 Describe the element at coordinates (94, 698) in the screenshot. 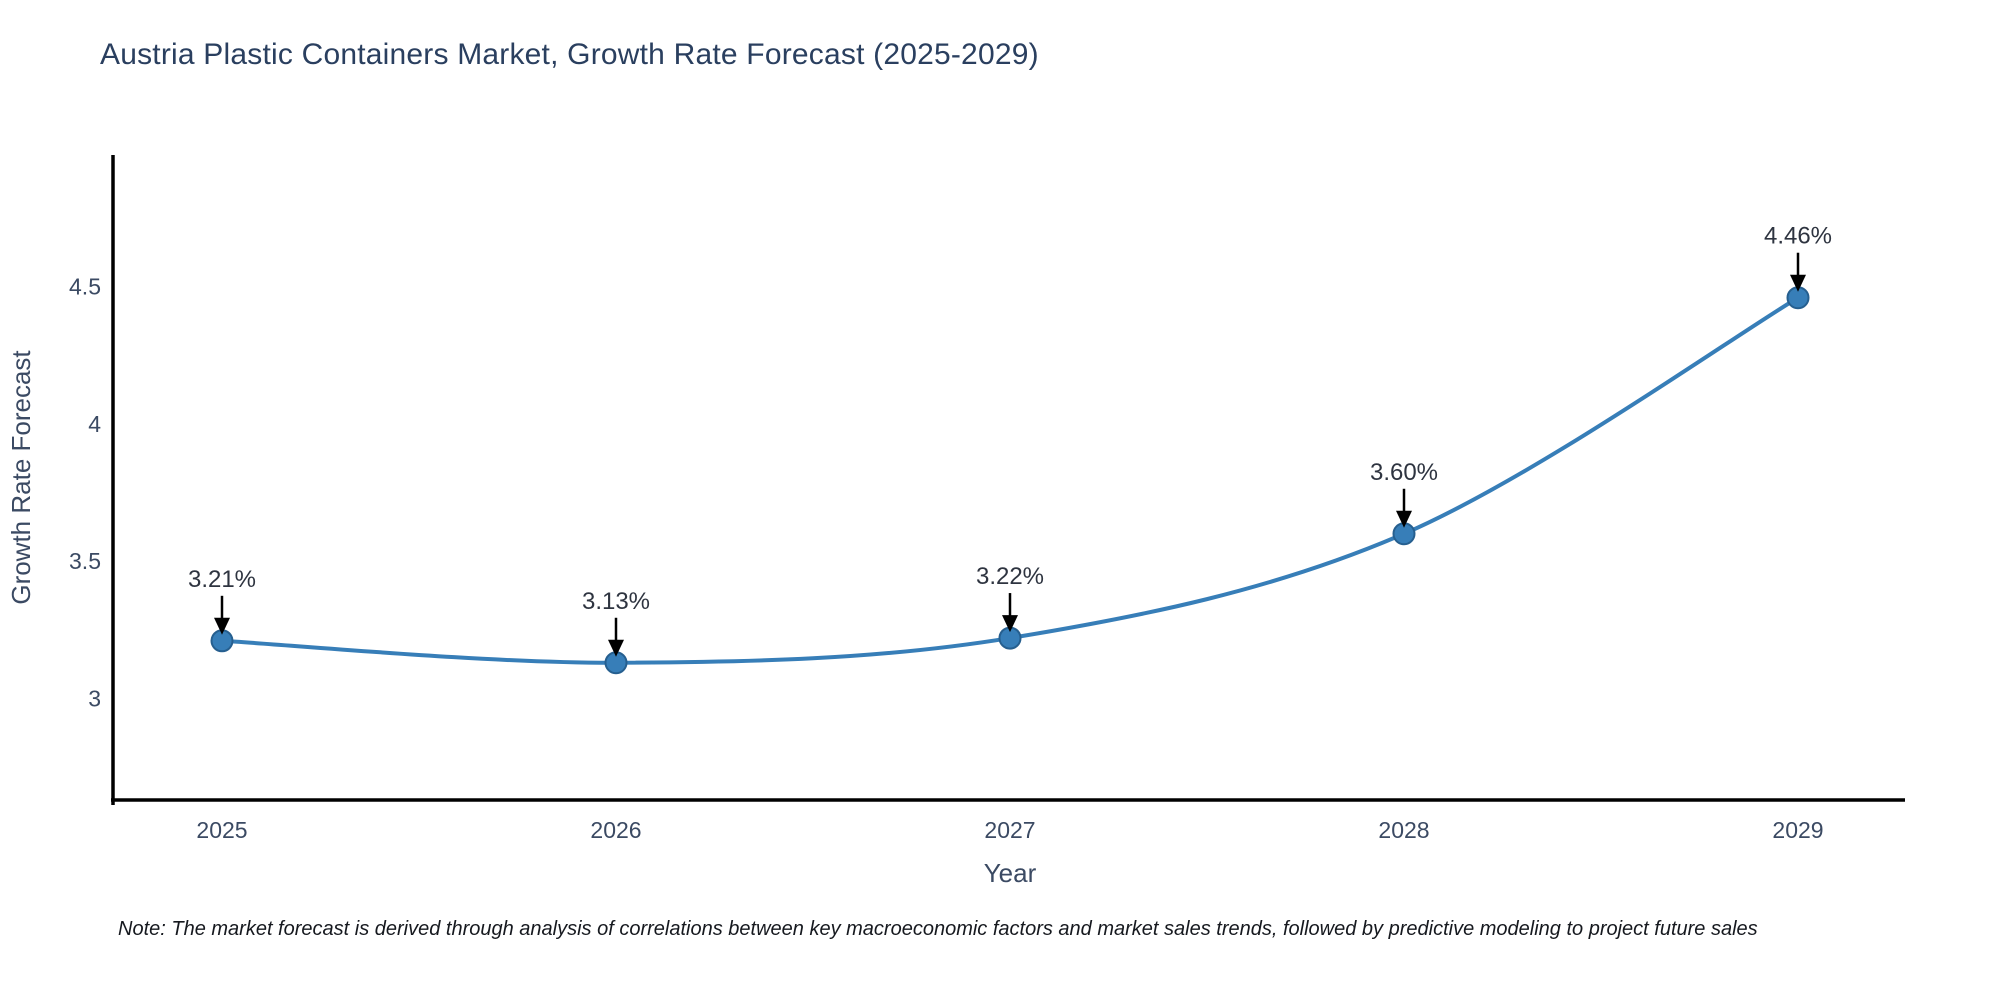

I see `y-tick-label-3: 3` at that location.